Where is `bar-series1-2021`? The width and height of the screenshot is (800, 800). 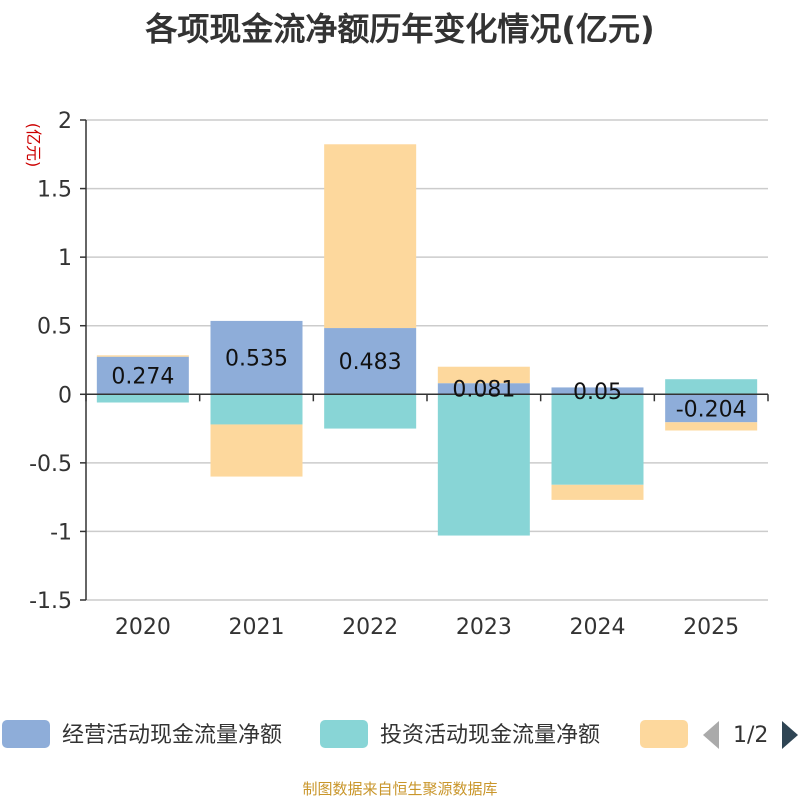
bar-series1-2021 is located at coordinates (256, 357).